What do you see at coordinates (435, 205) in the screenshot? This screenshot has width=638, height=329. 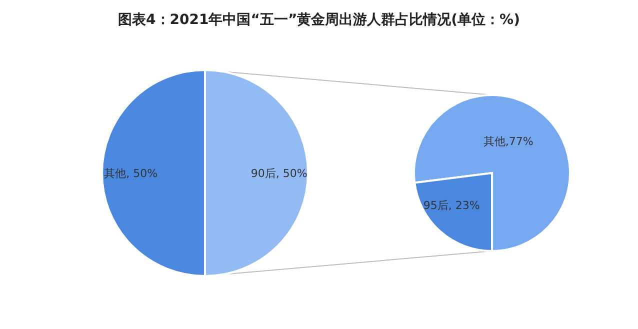 I see `slice-label: 95后` at bounding box center [435, 205].